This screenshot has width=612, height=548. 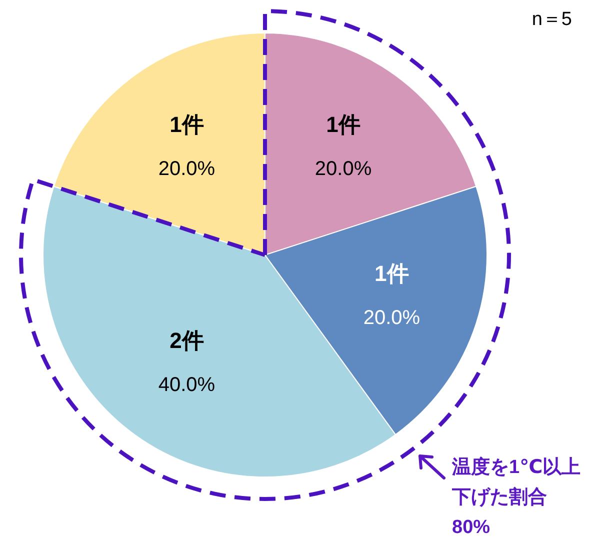 I want to click on text: n＝5, so click(x=552, y=19).